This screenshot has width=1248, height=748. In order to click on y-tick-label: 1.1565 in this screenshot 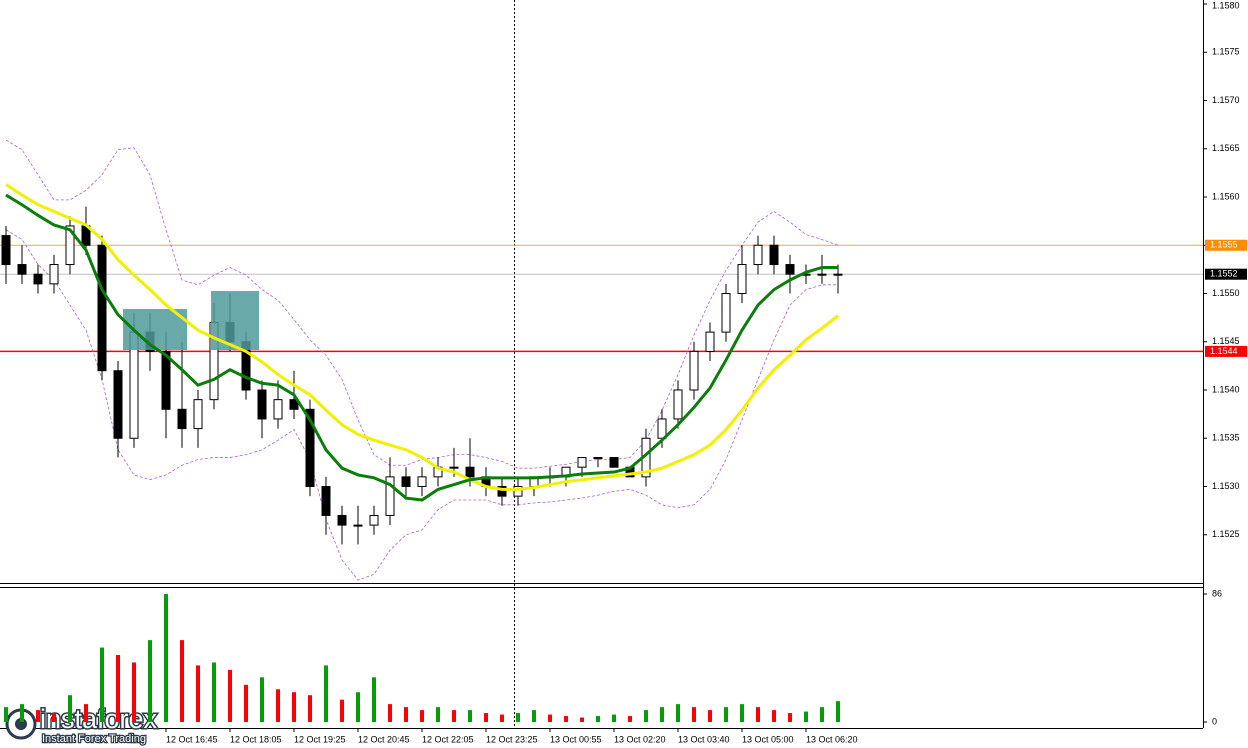, I will do `click(1226, 148)`.